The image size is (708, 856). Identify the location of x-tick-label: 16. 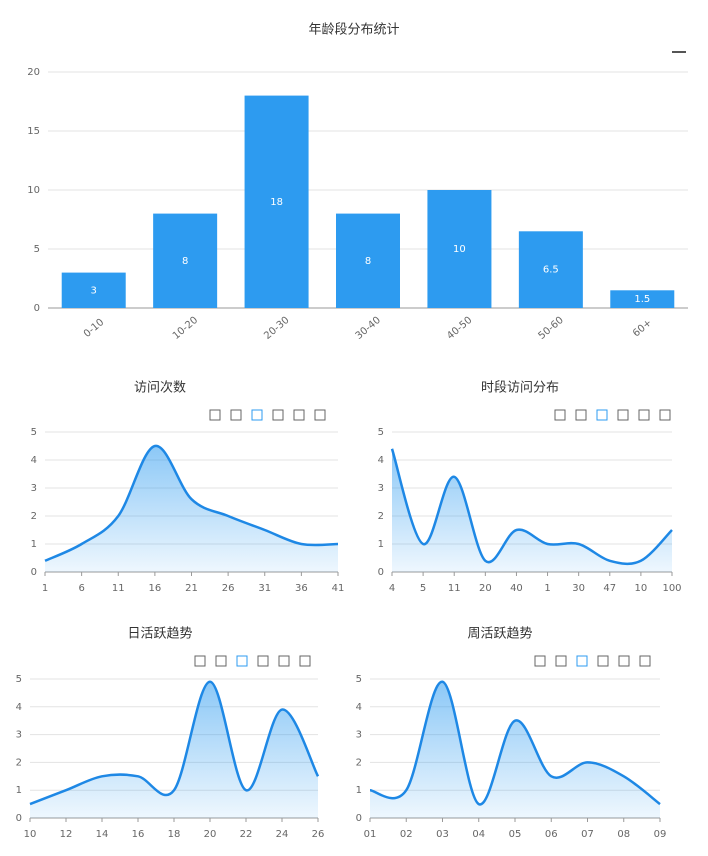
(155, 588).